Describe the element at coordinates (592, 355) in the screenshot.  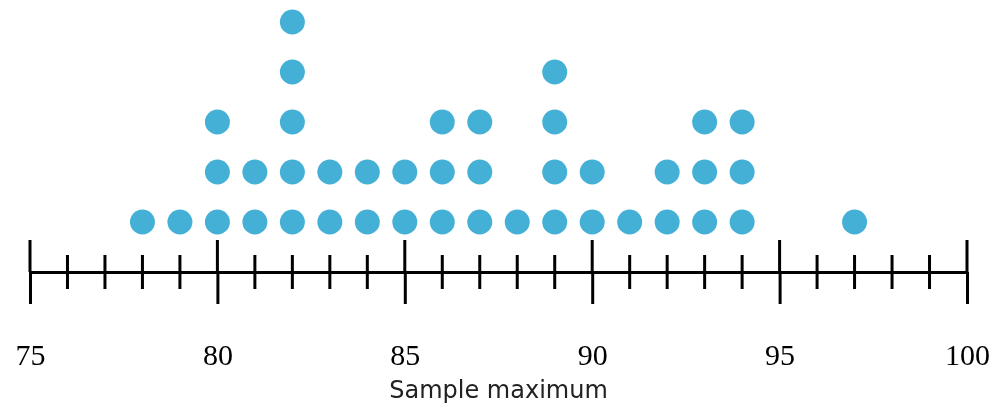
I see `x-tick-label: 90` at that location.